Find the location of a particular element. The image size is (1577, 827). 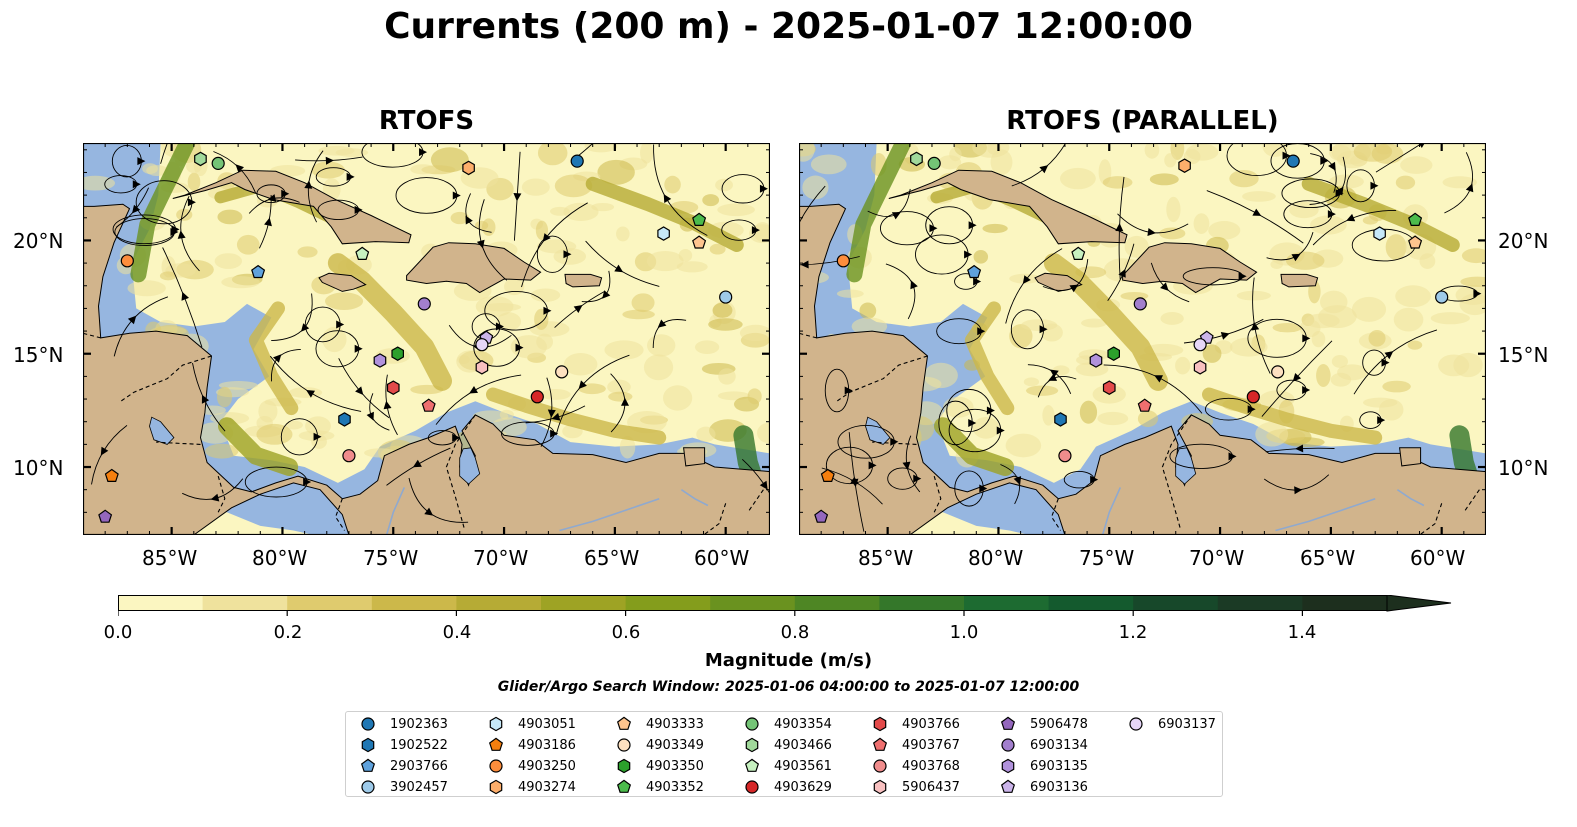

land-cuba is located at coordinates (292, 207).